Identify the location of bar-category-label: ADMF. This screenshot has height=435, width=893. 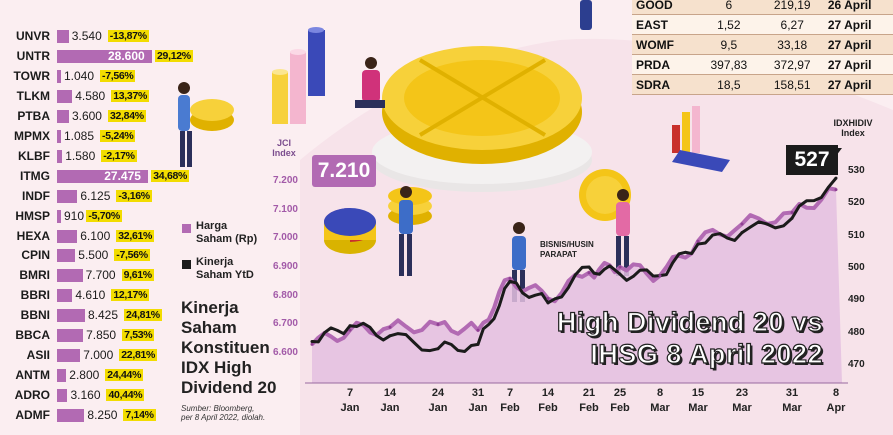
(32, 415).